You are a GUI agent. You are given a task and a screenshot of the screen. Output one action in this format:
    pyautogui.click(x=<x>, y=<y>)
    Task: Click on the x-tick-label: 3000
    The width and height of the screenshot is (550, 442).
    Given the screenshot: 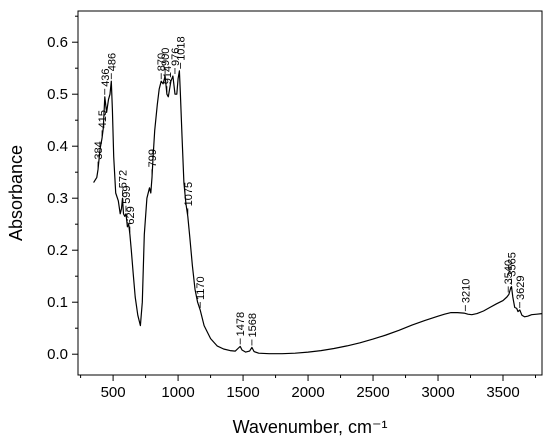 What is the action you would take?
    pyautogui.click(x=437, y=392)
    